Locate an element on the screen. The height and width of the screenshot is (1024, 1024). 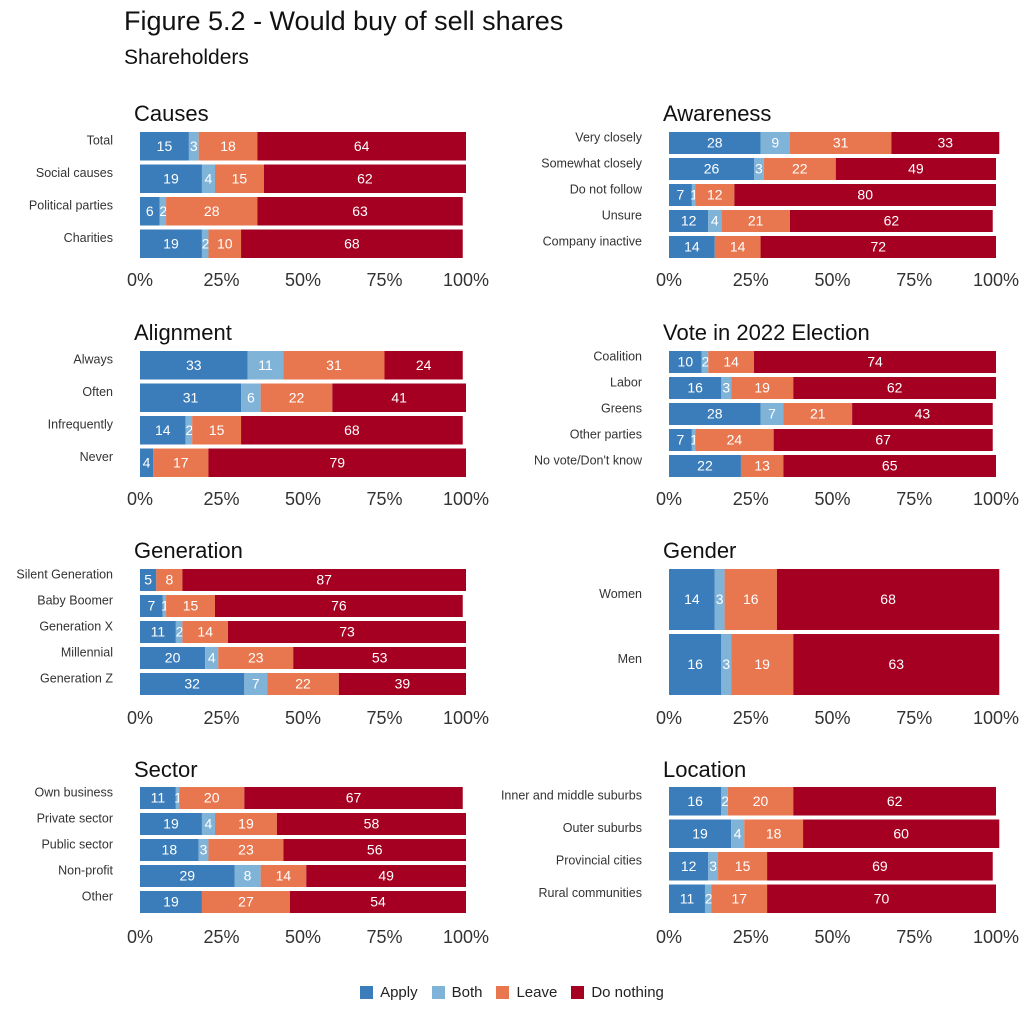
causes-category-label: Total is located at coordinates (100, 141).